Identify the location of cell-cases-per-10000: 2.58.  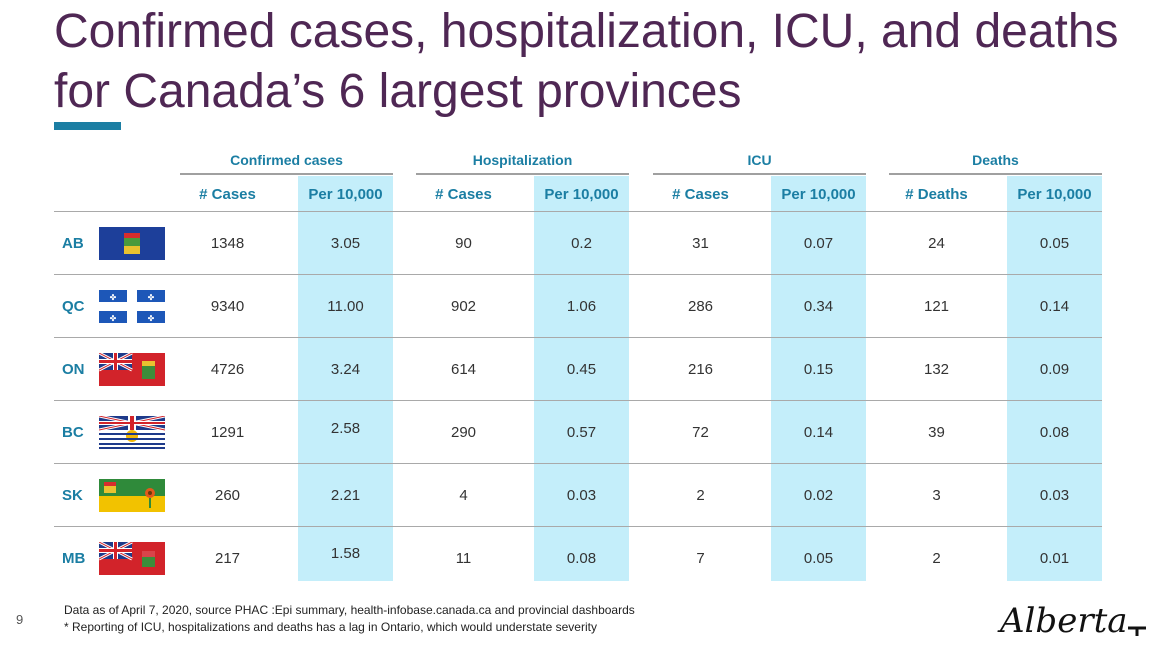
(345, 428).